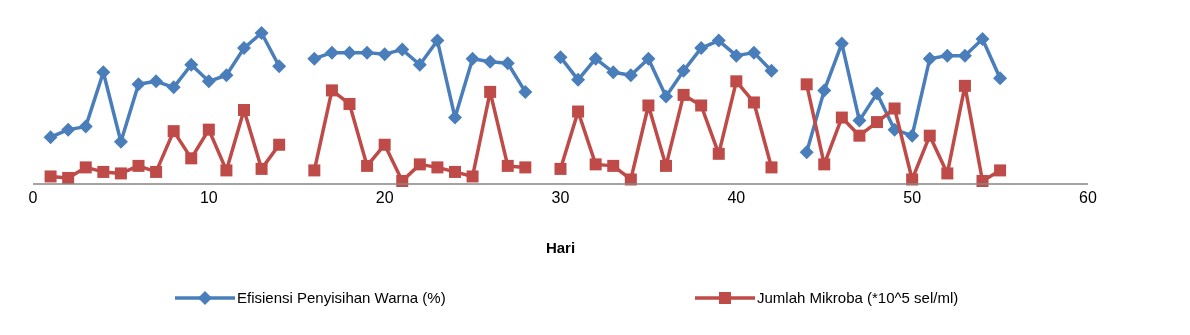 This screenshot has width=1190, height=335. I want to click on x-tick-label: 0, so click(33, 197).